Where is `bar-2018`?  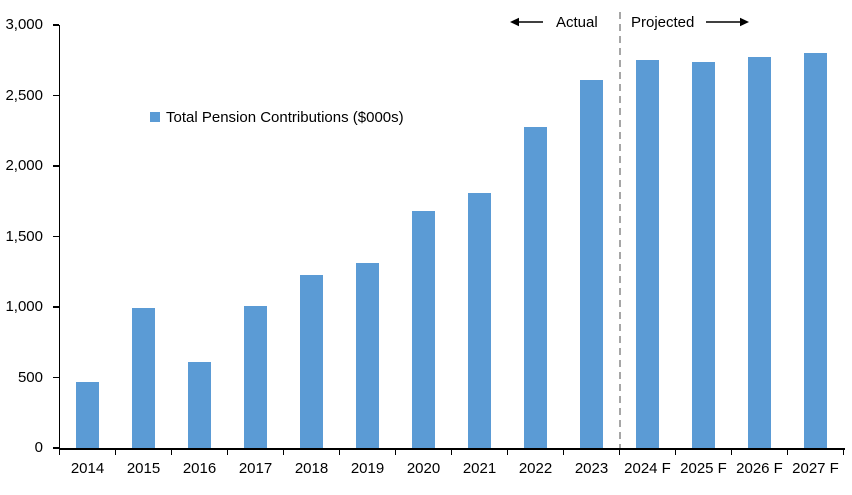
bar-2018 is located at coordinates (311, 361).